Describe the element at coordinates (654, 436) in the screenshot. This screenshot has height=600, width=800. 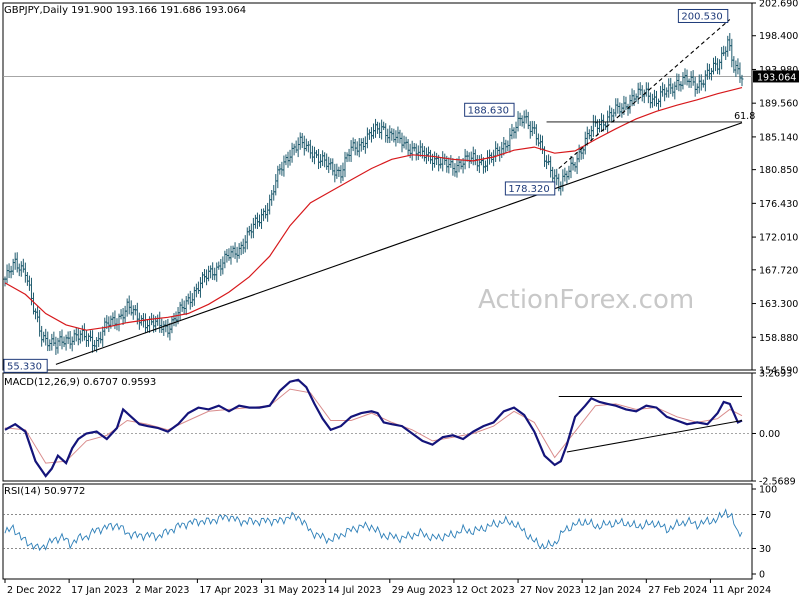
I see `macd-trend-line` at that location.